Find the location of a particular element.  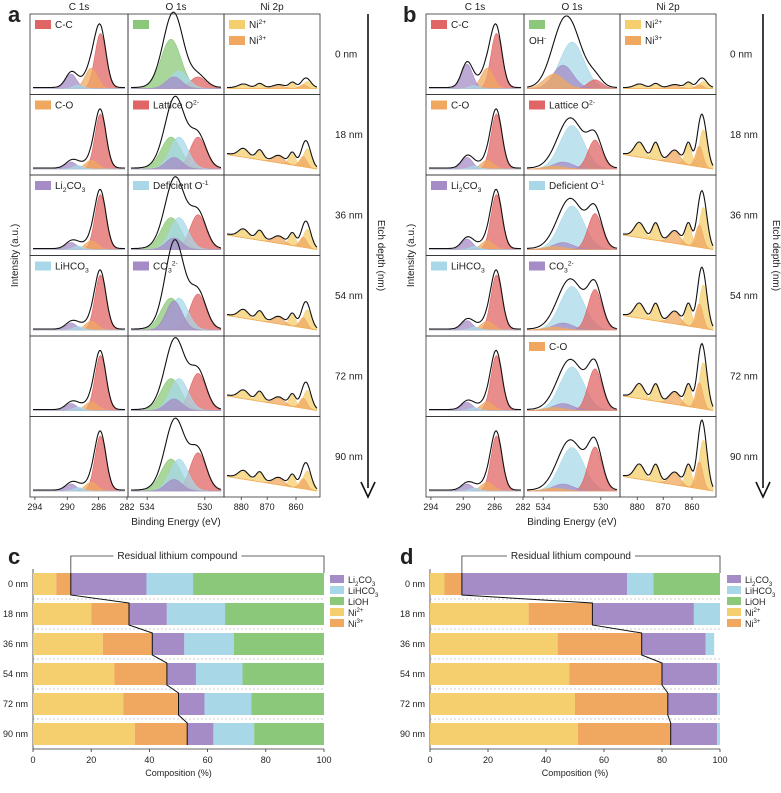

category-label: 90 nm is located at coordinates (412, 734).